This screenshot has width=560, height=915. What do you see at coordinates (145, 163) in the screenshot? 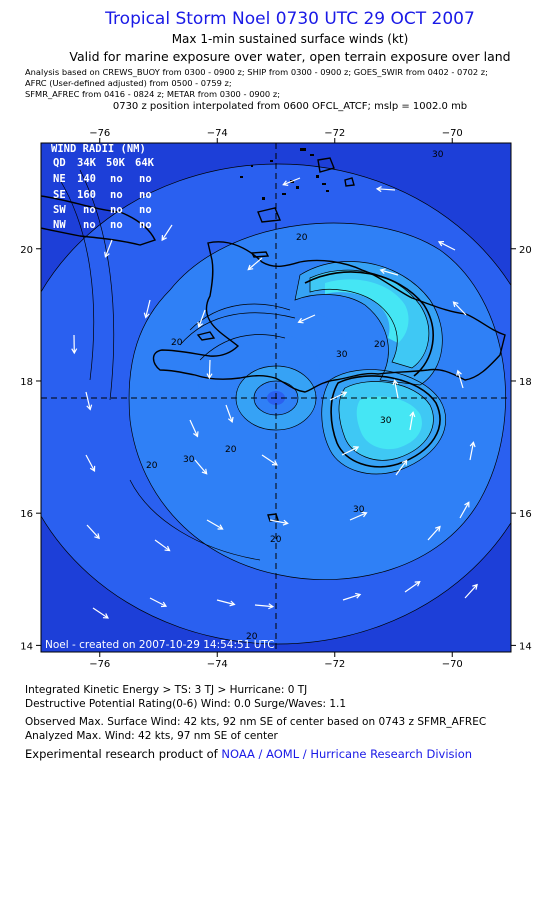
I see `wind-radii-head-64k: 64K` at bounding box center [145, 163].